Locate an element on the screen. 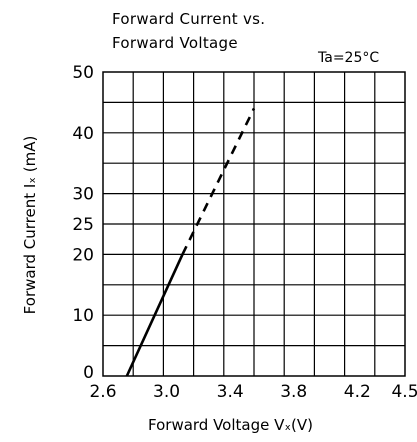 This screenshot has height=442, width=417. y-tick-label: 40 is located at coordinates (83, 134).